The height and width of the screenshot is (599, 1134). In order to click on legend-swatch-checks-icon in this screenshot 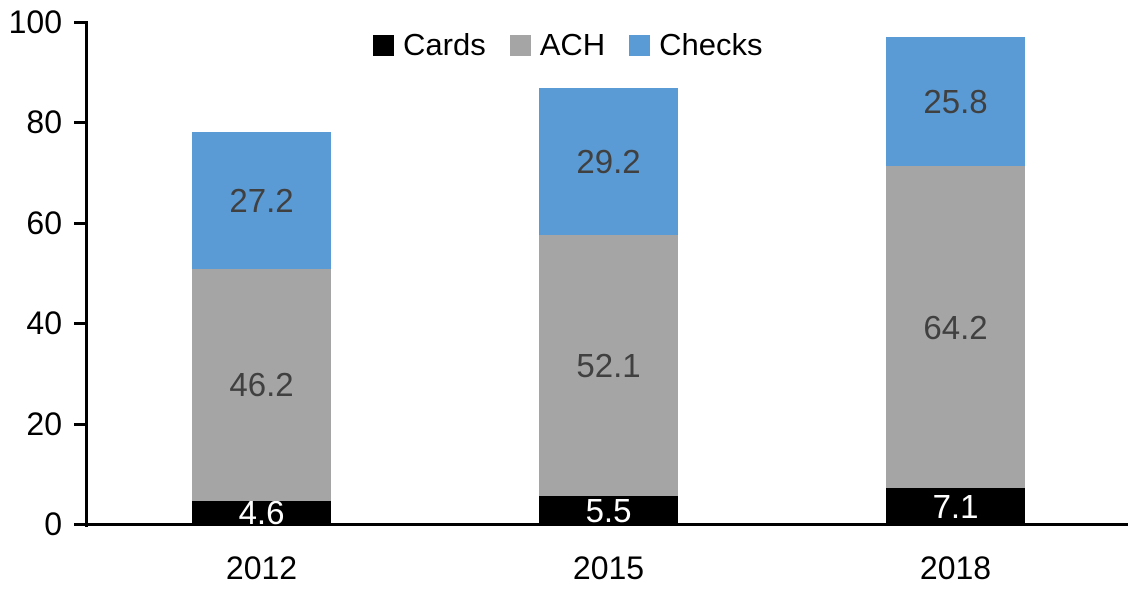, I will do `click(640, 45)`.